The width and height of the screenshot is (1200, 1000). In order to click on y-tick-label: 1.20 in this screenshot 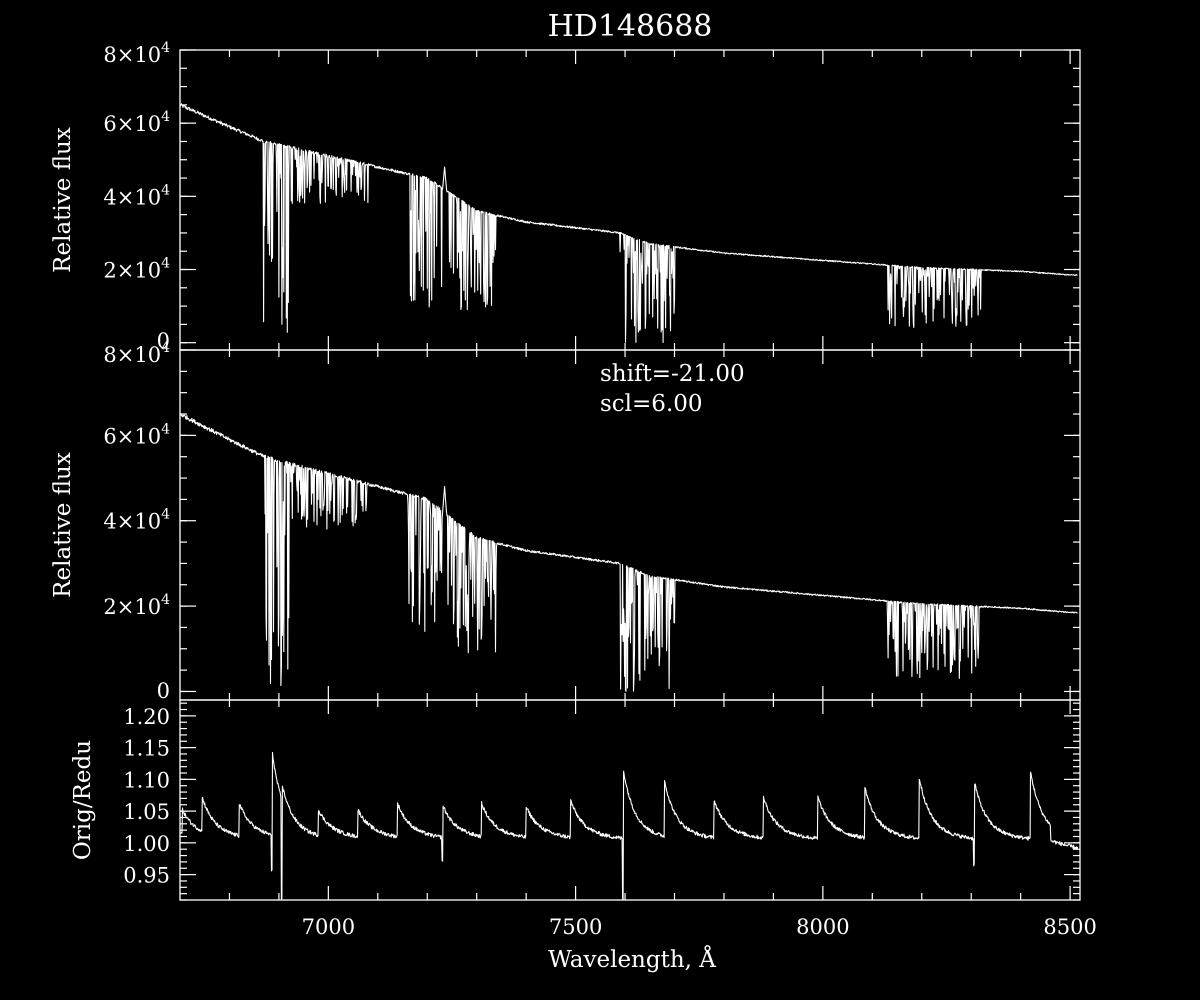, I will do `click(146, 717)`.